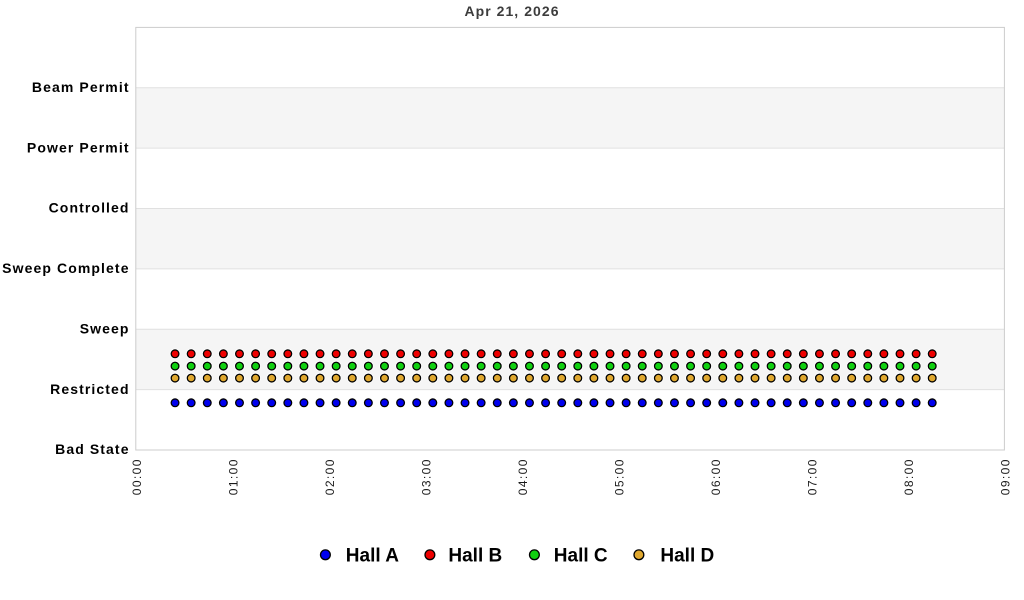 This screenshot has height=600, width=1024. I want to click on svg-text: Apr 21, 2026, so click(511, 11).